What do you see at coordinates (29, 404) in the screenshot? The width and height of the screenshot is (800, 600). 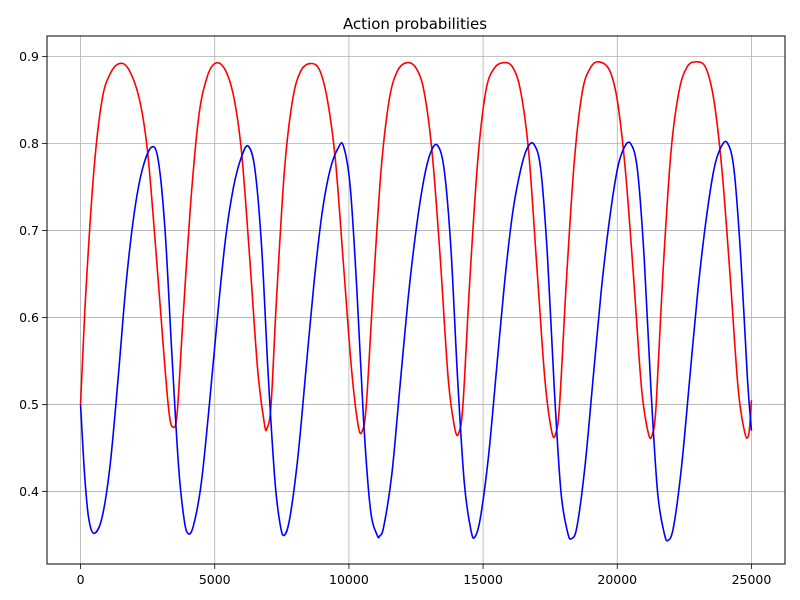 I see `y-tick-label: 0.5` at bounding box center [29, 404].